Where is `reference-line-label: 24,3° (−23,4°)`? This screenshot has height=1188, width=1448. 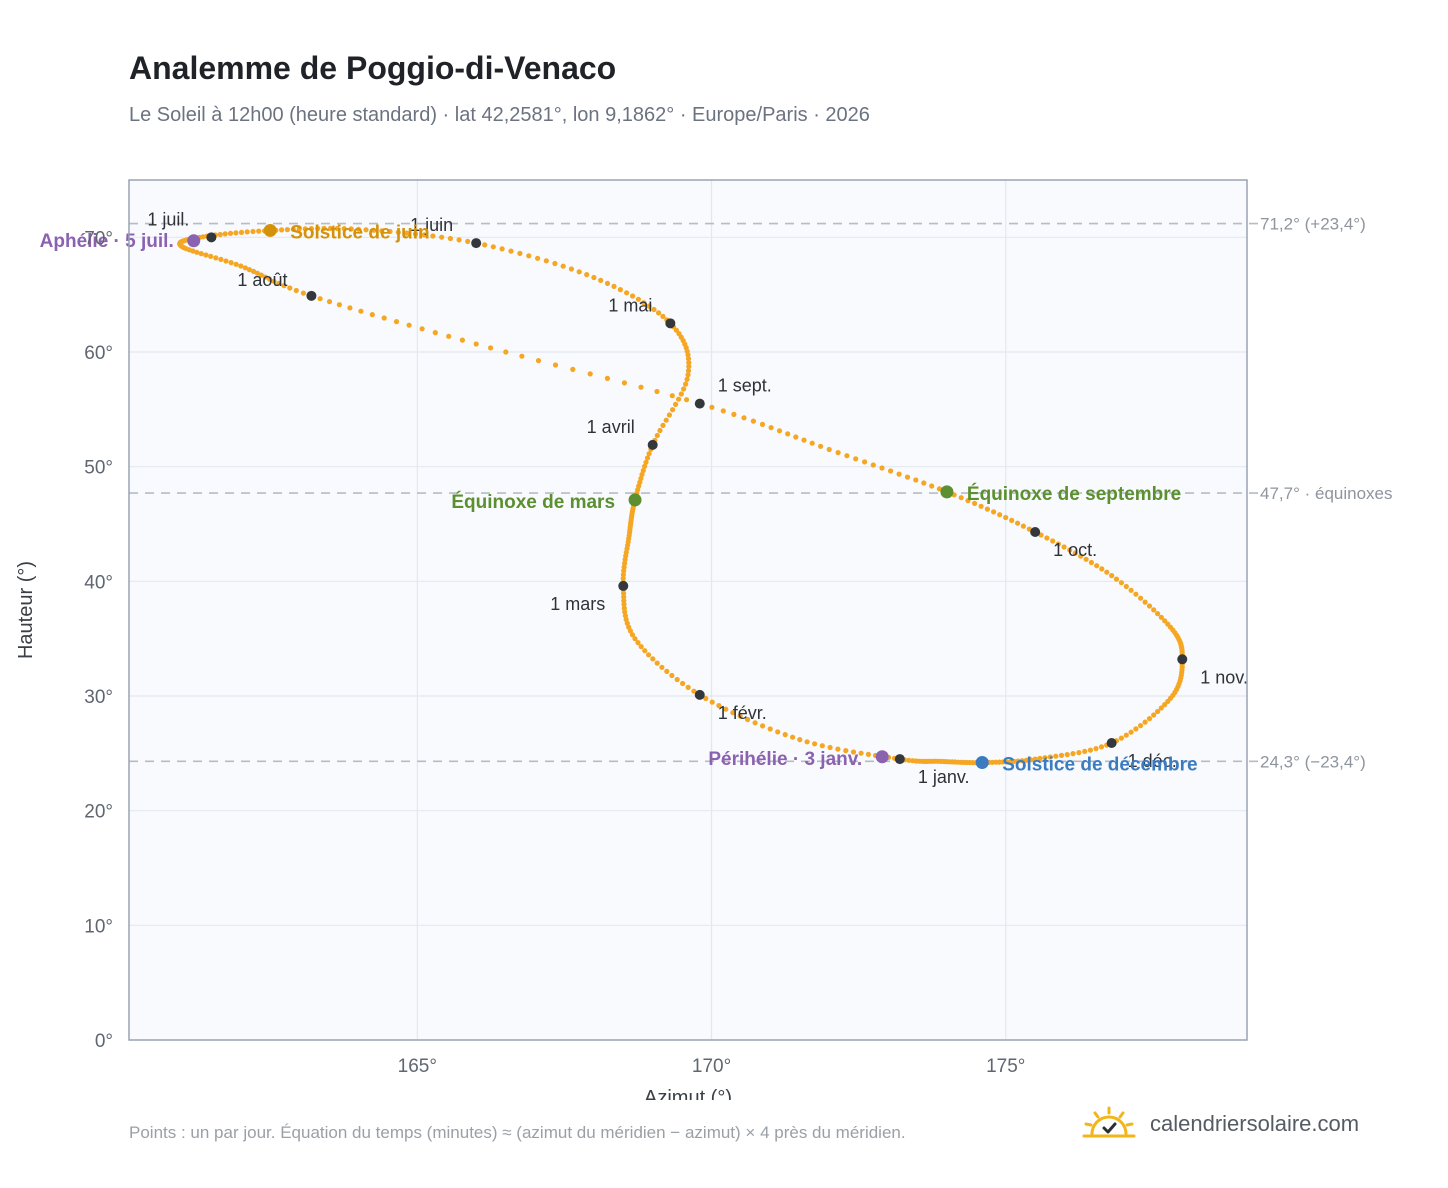
reference-line-label: 24,3° (−23,4°) is located at coordinates (1313, 761).